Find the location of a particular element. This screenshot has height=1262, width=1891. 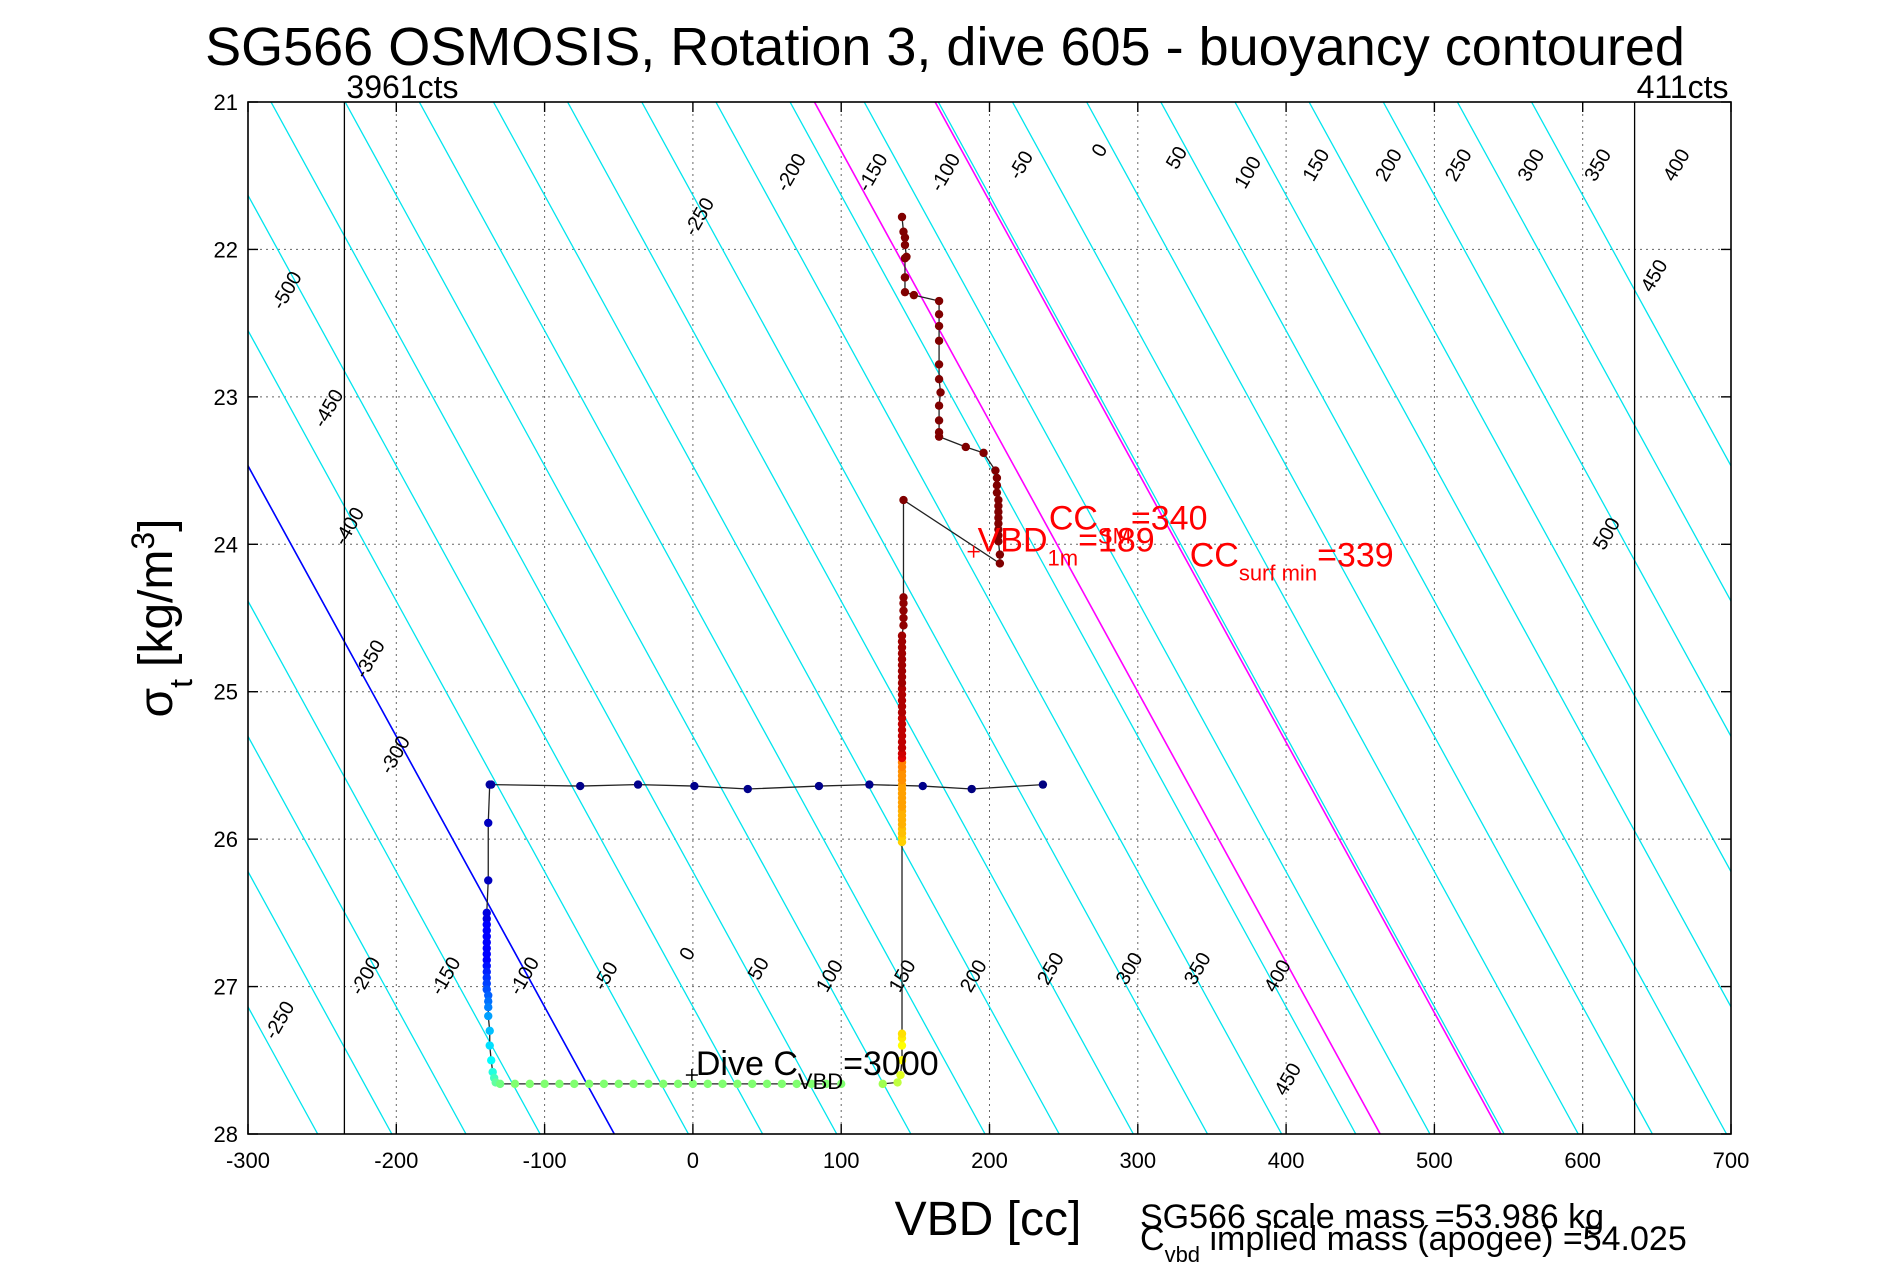

implied-mass-note: Cvbd implied mass (apogee) =54.025 is located at coordinates (1413, 1241).